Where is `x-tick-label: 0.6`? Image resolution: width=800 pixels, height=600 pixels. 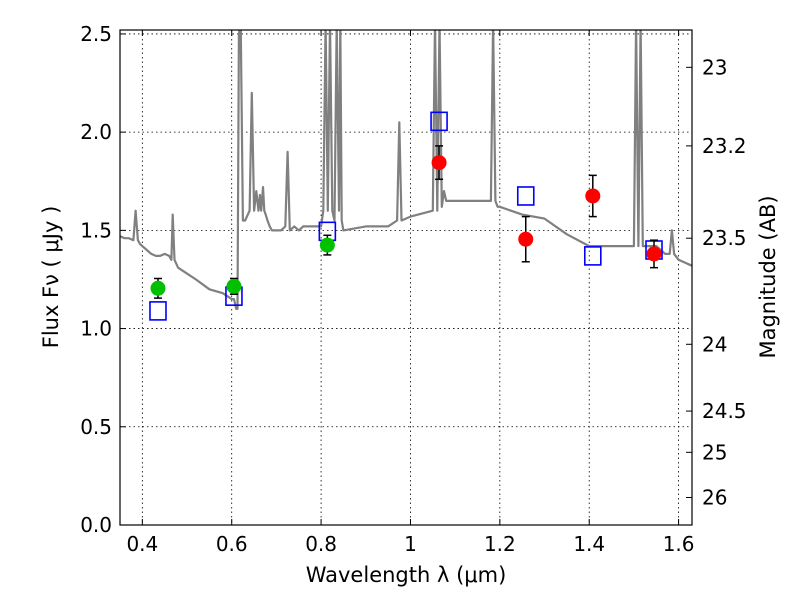
x-tick-label: 0.6 is located at coordinates (232, 544).